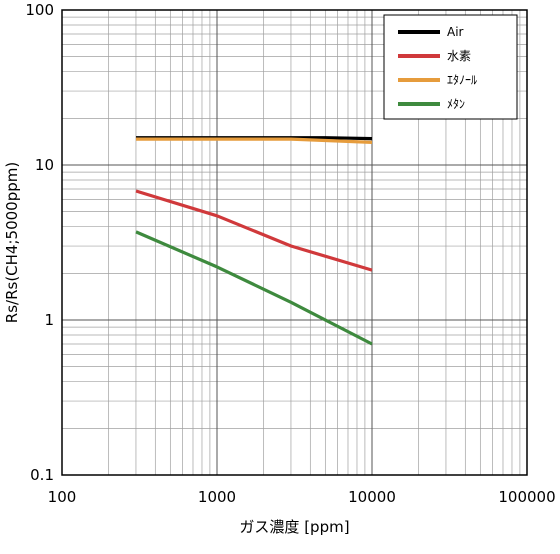 This screenshot has width=560, height=554. What do you see at coordinates (39, 242) in the screenshot?
I see `y-tick-labels: 0.1 1 10 100` at bounding box center [39, 242].